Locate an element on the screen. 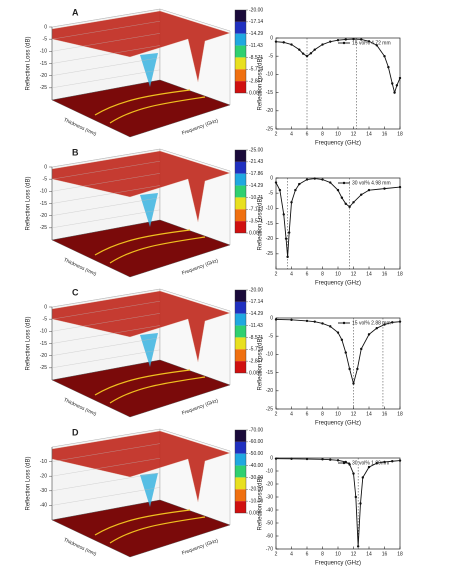  x-tick-label: 18 is located at coordinates (400, 414).